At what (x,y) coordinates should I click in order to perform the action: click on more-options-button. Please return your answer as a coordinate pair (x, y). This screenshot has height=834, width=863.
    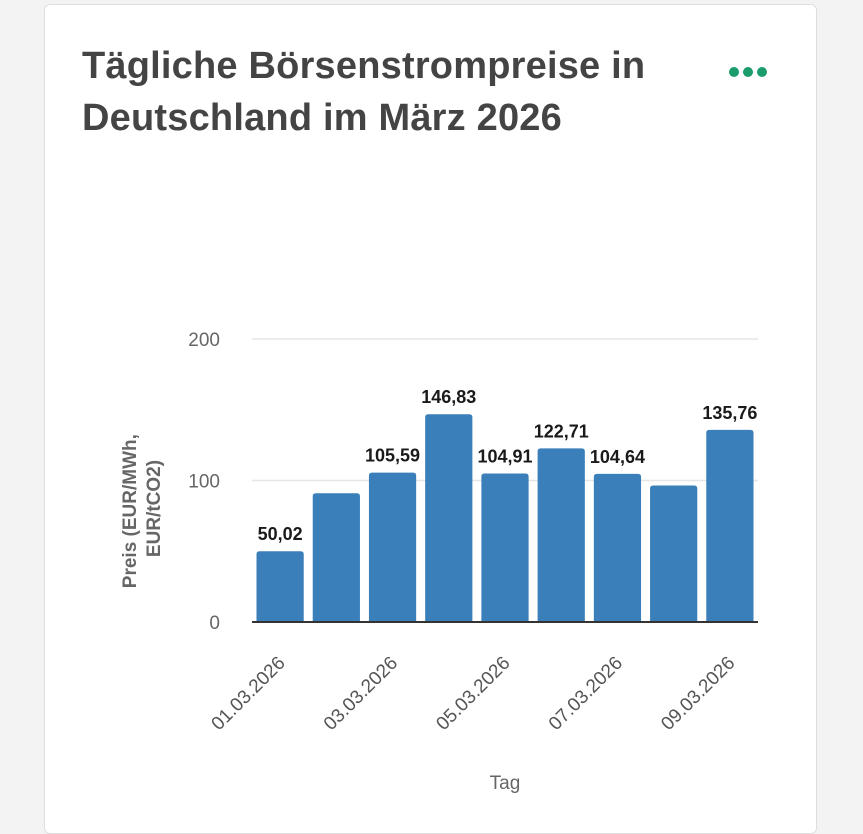
    Looking at the image, I should click on (748, 72).